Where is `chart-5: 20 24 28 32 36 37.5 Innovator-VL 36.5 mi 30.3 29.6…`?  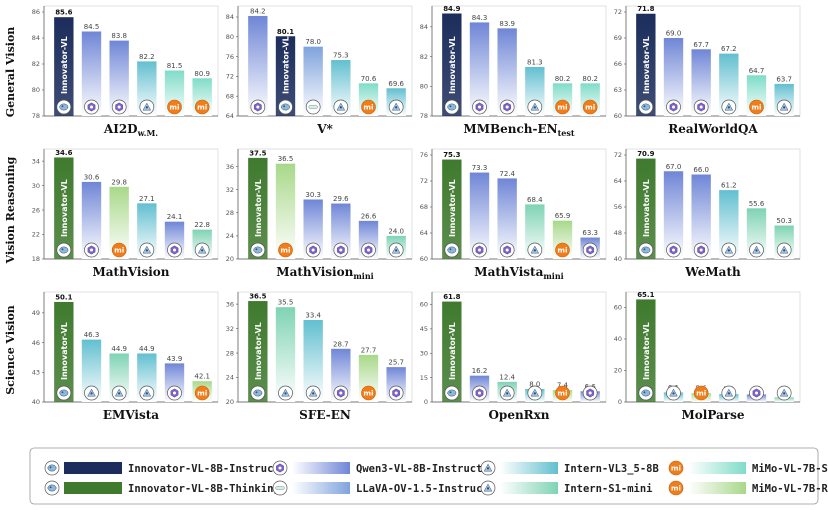
chart-5: 20 24 28 32 36 37.5 Innovator-VL 36.5 mi 30.3 29.6… is located at coordinates (319, 214).